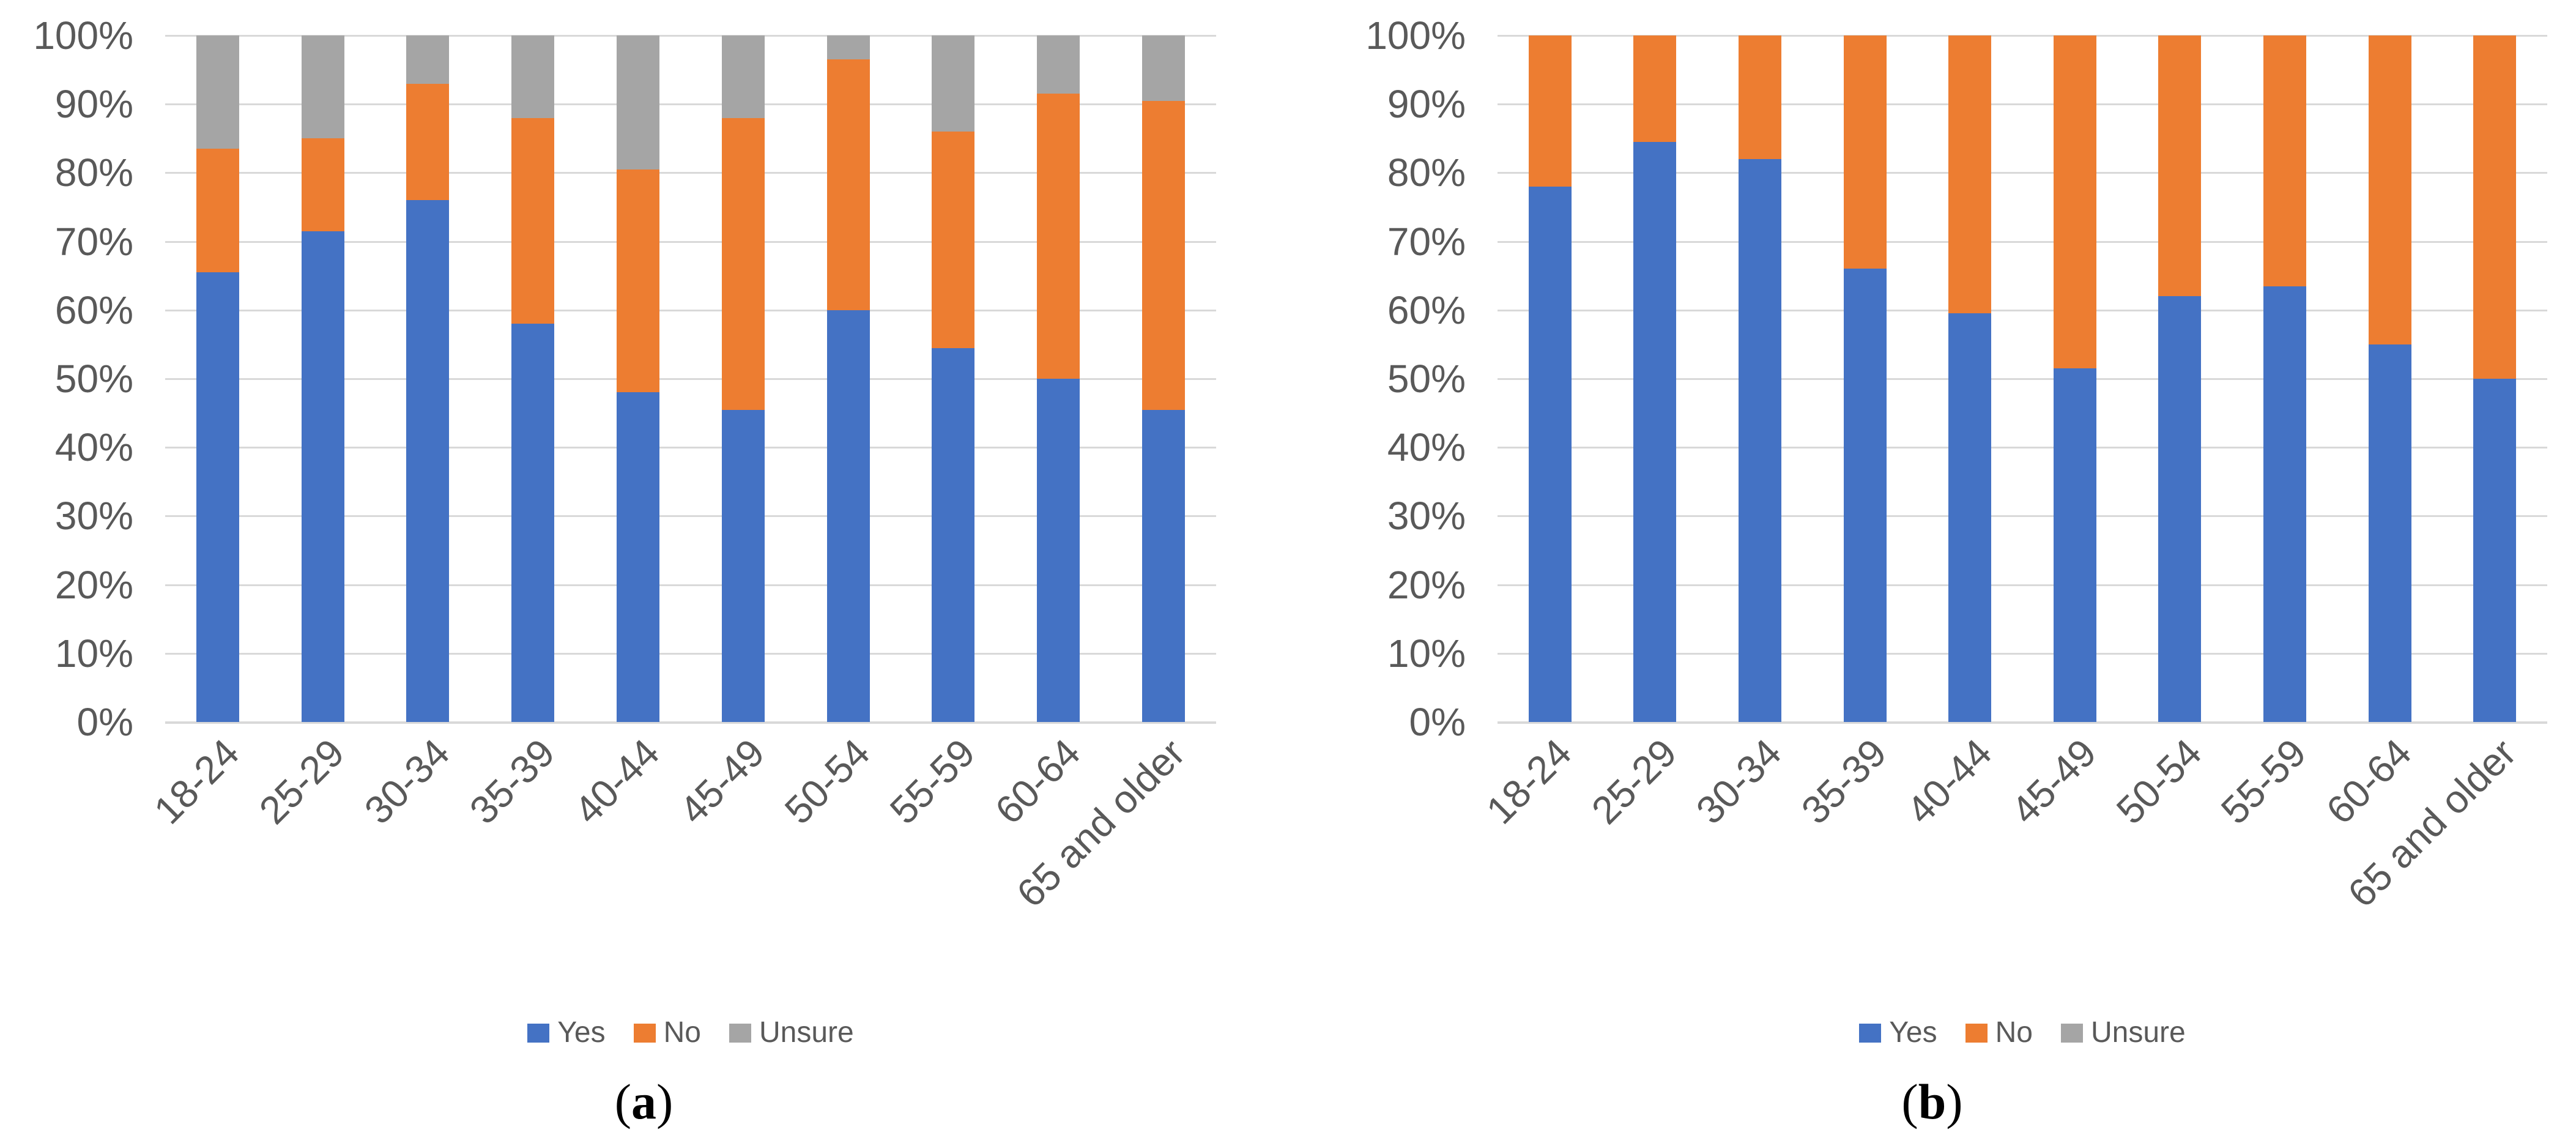 This screenshot has height=1146, width=2576. What do you see at coordinates (1100, 823) in the screenshot?
I see `x-tick-label: 65 and older` at bounding box center [1100, 823].